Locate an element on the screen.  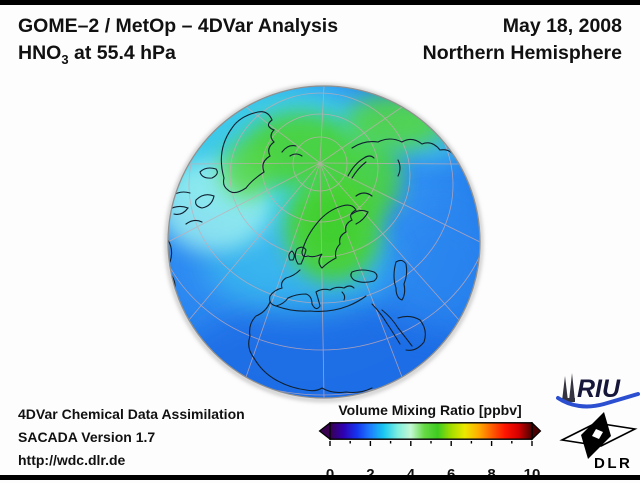
compound-level-label: HNO3 at 55.4 hPa is located at coordinates (178, 56).